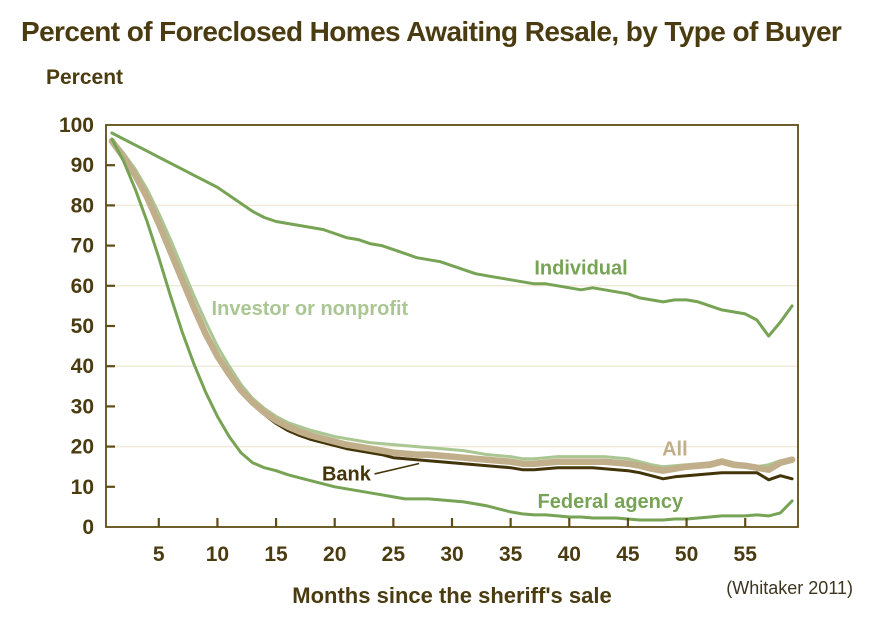 The height and width of the screenshot is (618, 875). Describe the element at coordinates (217, 554) in the screenshot. I see `x-tick-label: 10` at that location.